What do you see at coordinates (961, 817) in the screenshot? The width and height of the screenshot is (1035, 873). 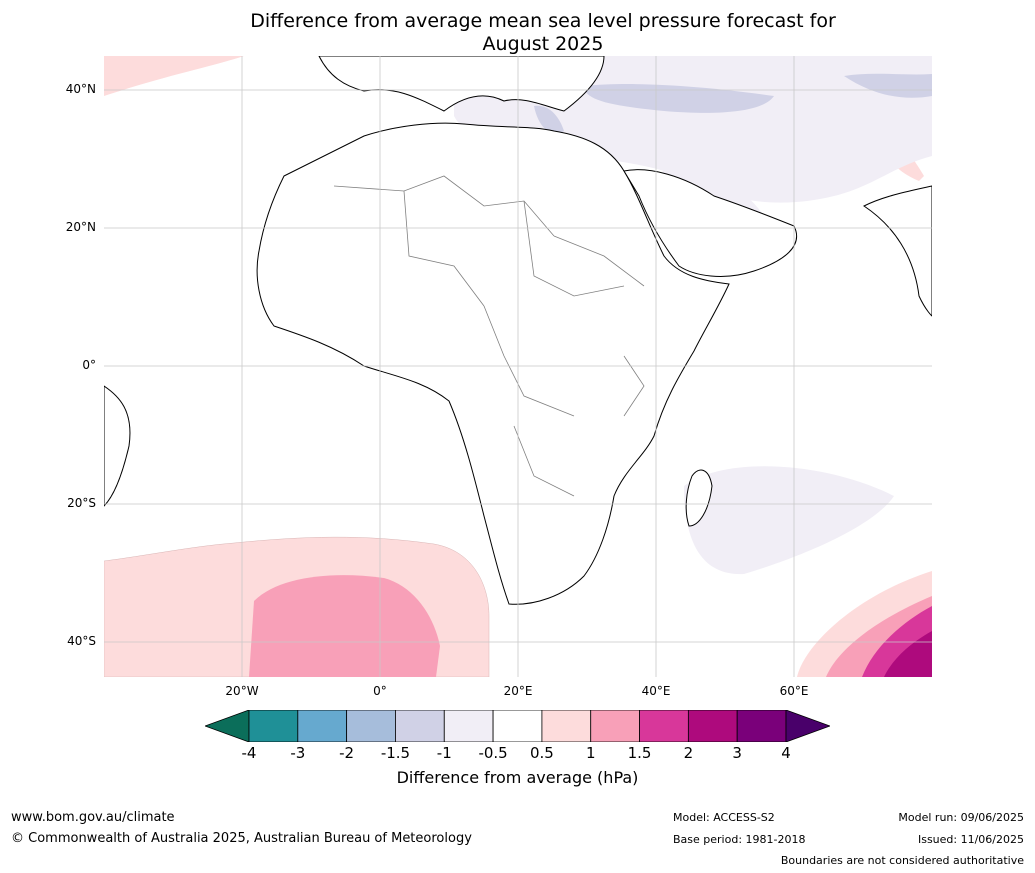 I see `footer-model-run: Model run: 09/06/2025` at bounding box center [961, 817].